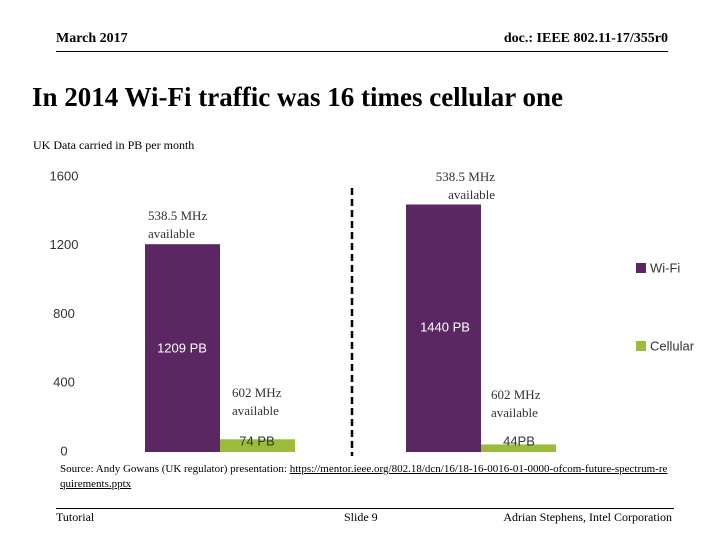 This screenshot has width=720, height=540. Describe the element at coordinates (64, 175) in the screenshot. I see `y-tick-label: 1600` at that location.